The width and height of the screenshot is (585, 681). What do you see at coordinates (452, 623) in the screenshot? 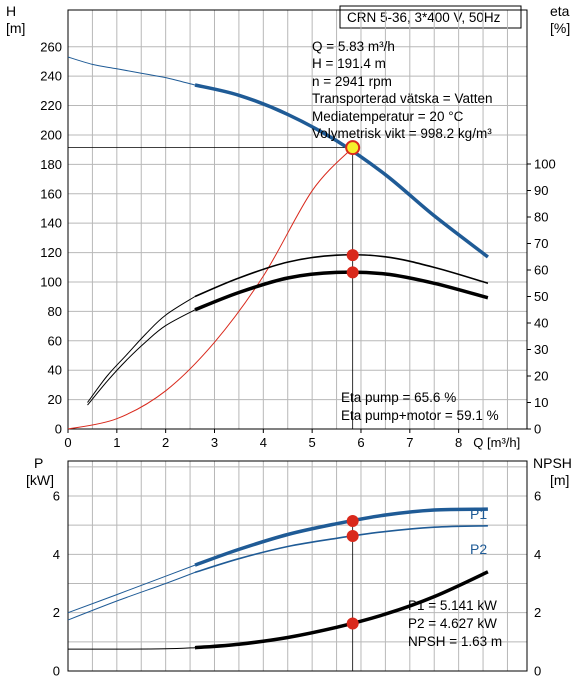
I see `info-p2: P2 = 4.627 kW` at bounding box center [452, 623].